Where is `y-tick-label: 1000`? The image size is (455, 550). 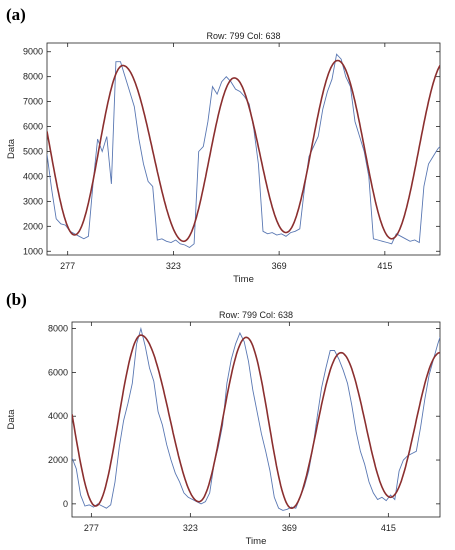 y-tick-label: 1000 is located at coordinates (33, 251).